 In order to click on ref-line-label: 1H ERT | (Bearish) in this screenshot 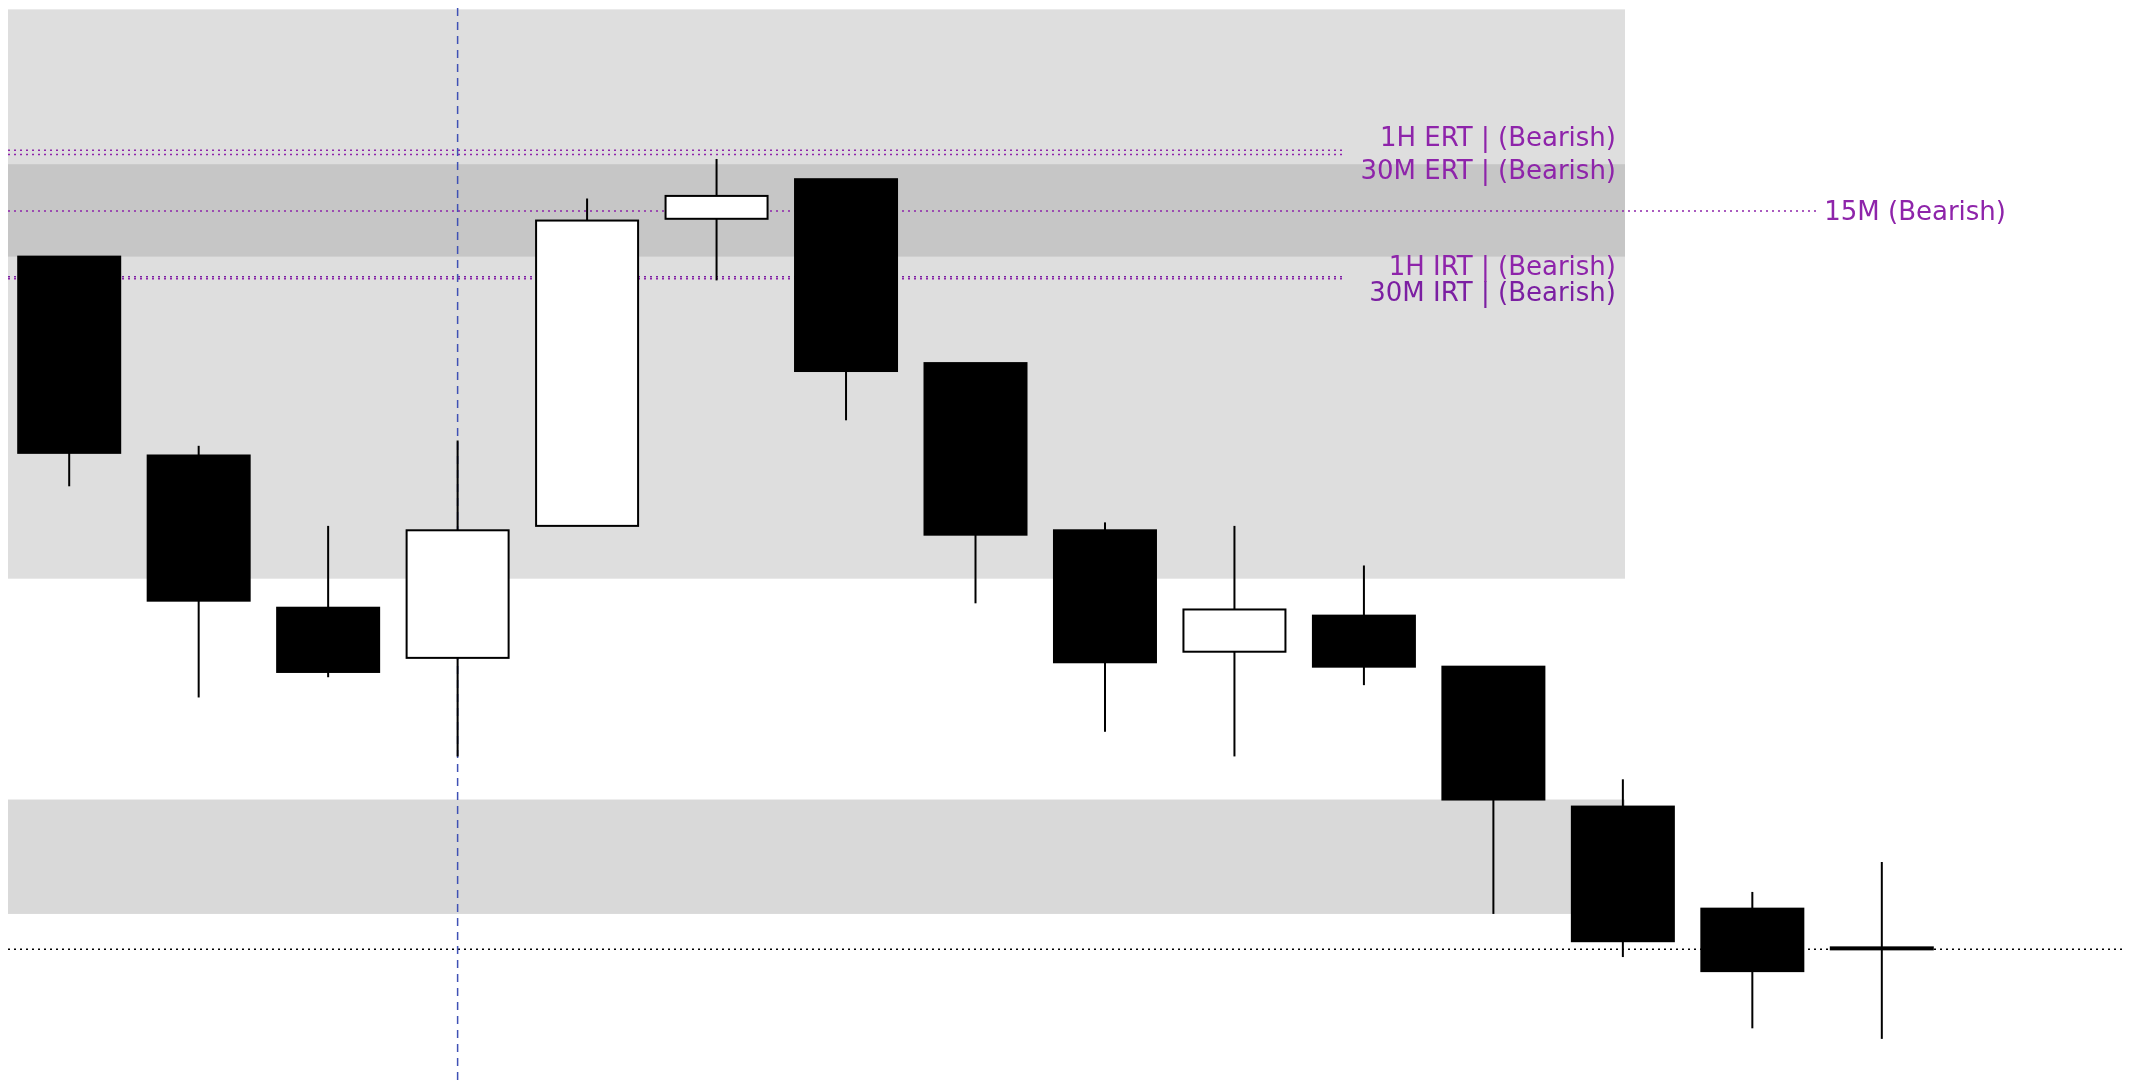, I will do `click(1497, 138)`.